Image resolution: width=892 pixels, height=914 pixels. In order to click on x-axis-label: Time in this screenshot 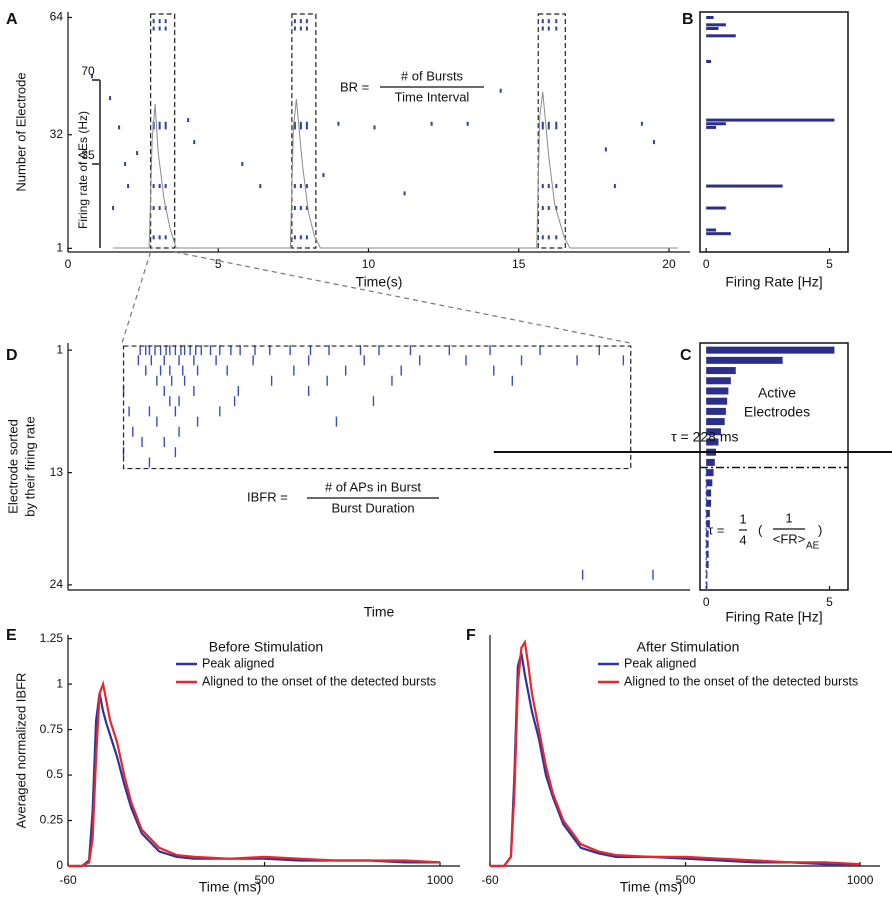, I will do `click(379, 612)`.